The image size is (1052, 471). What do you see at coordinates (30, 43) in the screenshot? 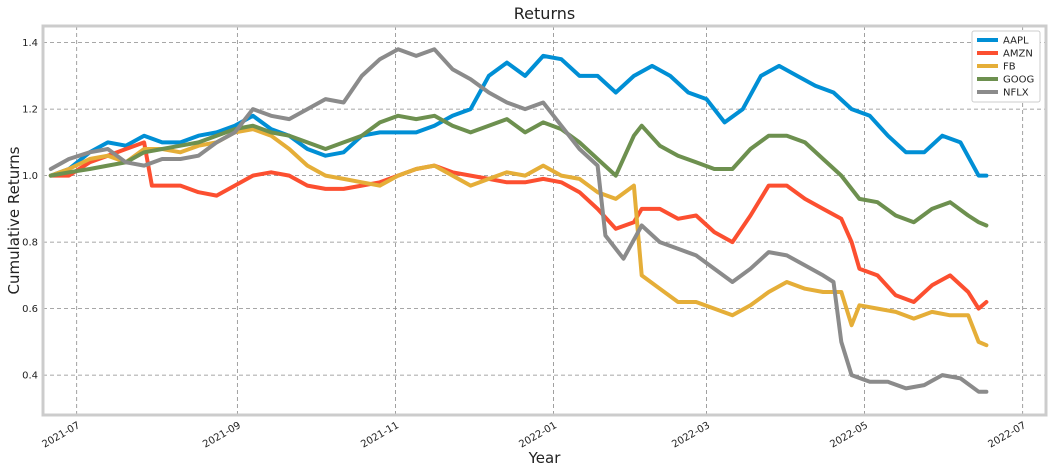
I see `y-tick-label: 1.4` at bounding box center [30, 43].